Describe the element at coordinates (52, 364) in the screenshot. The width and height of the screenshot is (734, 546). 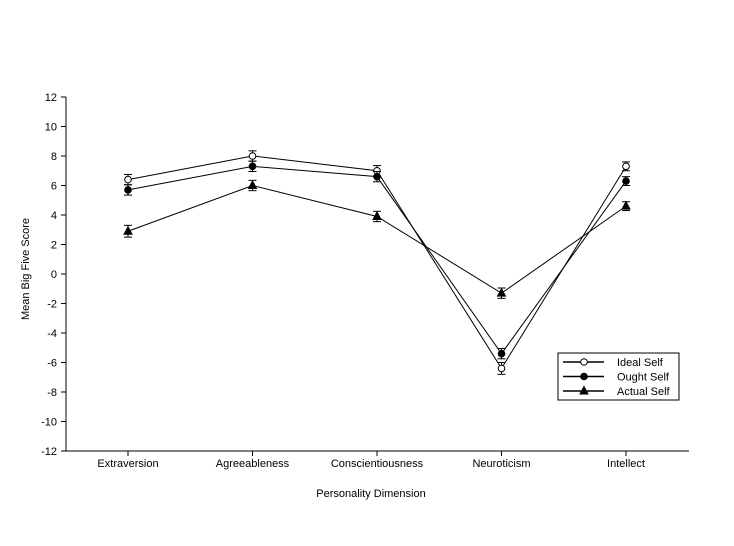
I see `y-tick-label: -6` at that location.